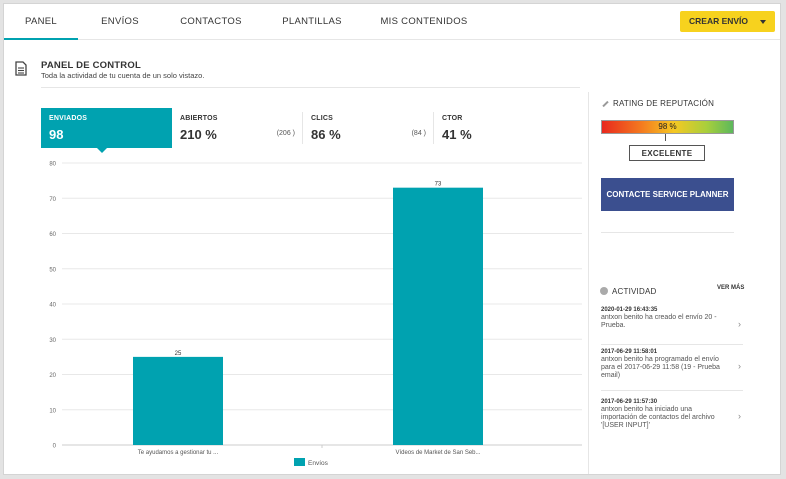 The height and width of the screenshot is (479, 786). Describe the element at coordinates (438, 185) in the screenshot. I see `data-label: 73` at that location.